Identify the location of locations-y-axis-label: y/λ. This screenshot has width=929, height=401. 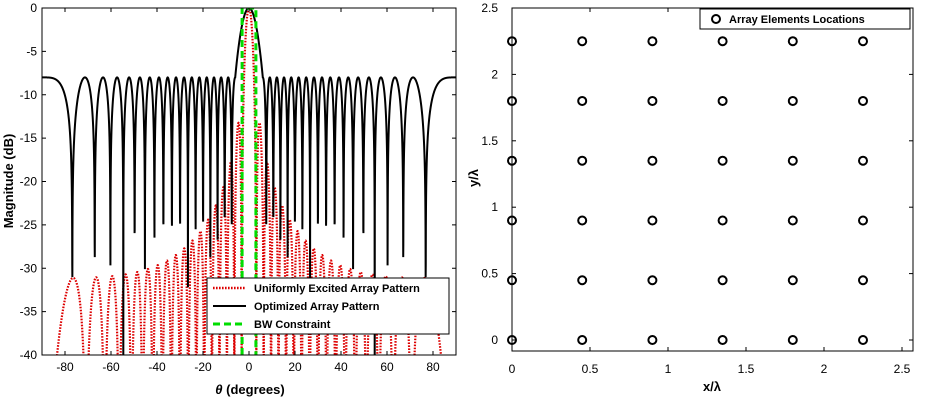
(473, 177).